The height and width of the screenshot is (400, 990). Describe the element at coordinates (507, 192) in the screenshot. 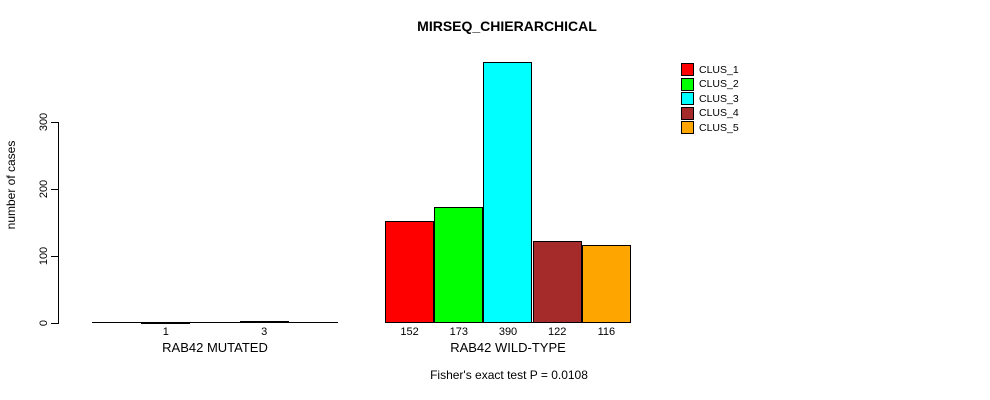

I see `bar-clus_3-wildtype` at that location.